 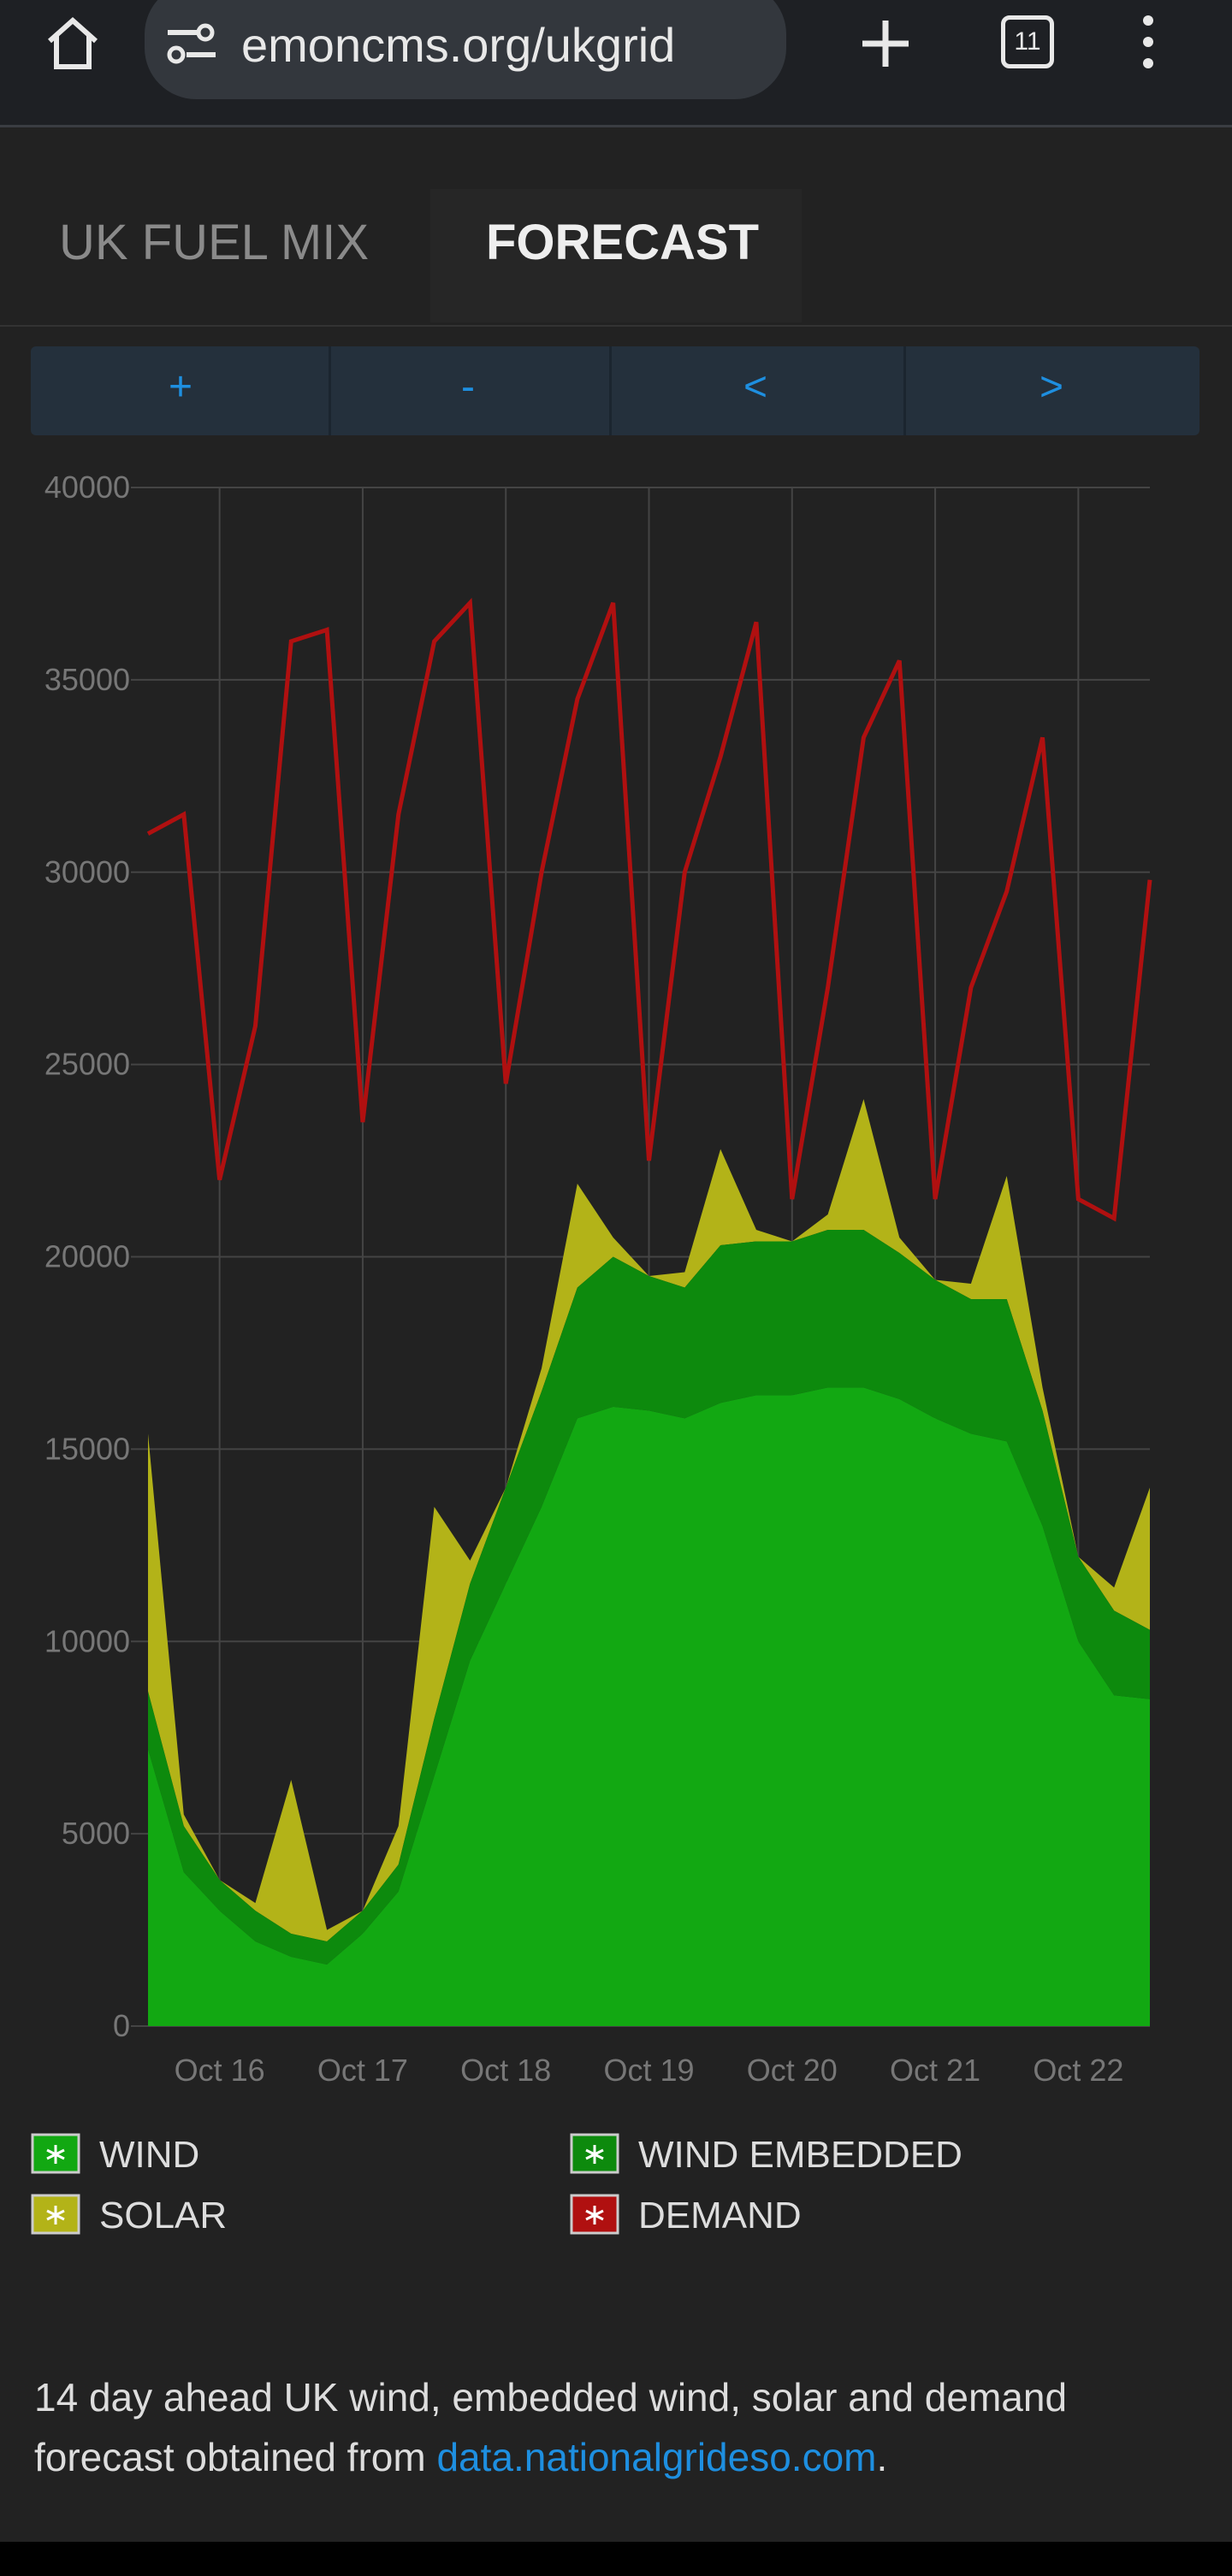 I want to click on prev-button: <, so click(x=755, y=387).